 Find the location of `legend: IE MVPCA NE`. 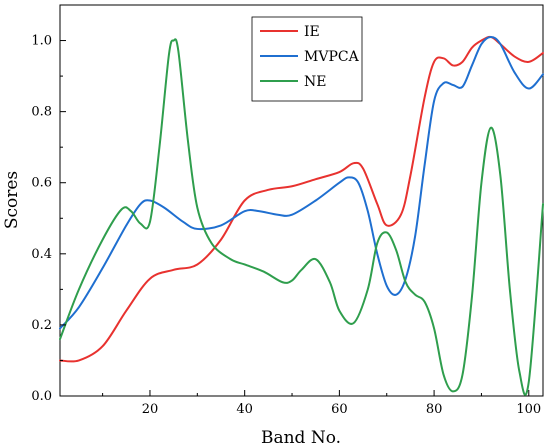

legend: IE MVPCA NE is located at coordinates (307, 59).